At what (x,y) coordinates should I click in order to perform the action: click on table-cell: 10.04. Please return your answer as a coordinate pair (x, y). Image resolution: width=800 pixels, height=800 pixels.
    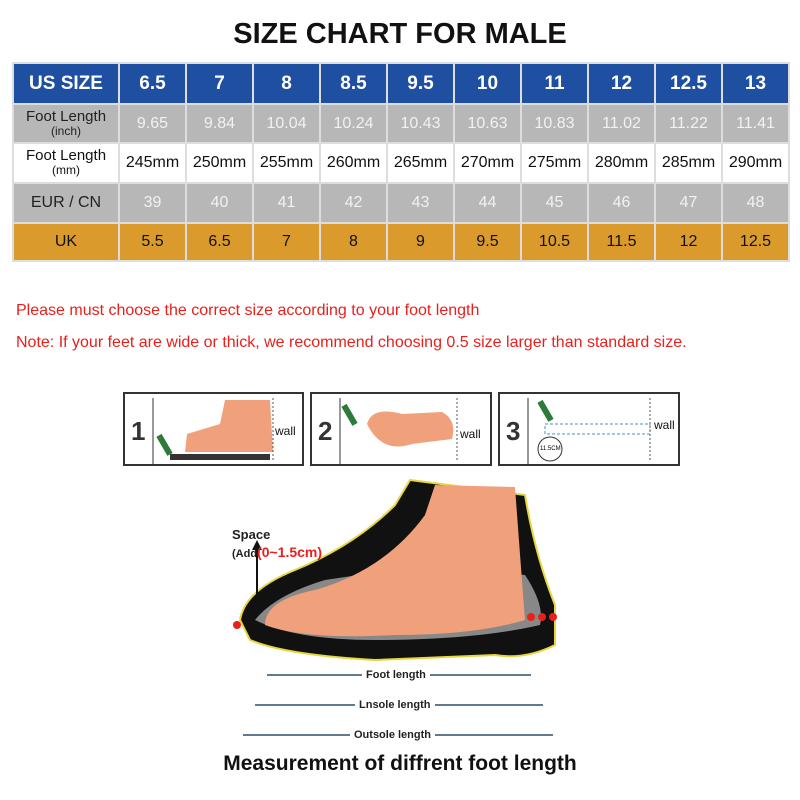
    Looking at the image, I should click on (286, 123).